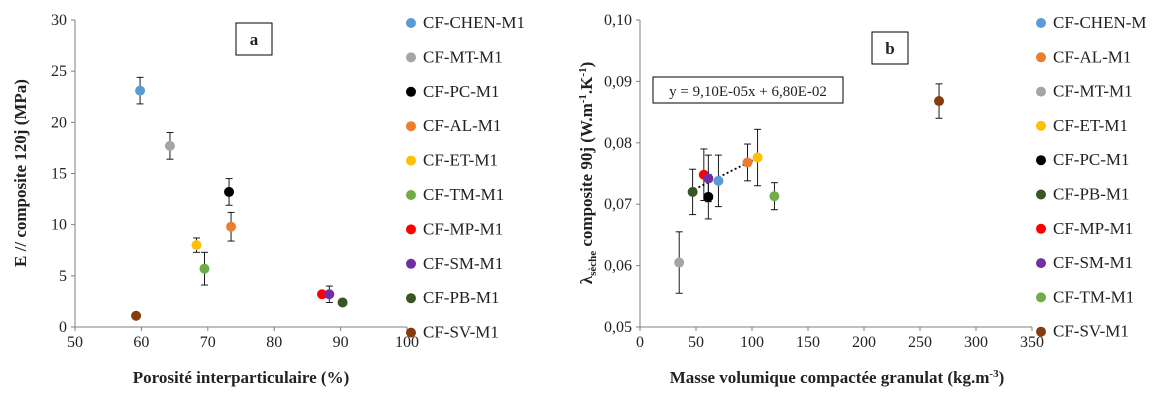 The height and width of the screenshot is (395, 1165). Describe the element at coordinates (864, 342) in the screenshot. I see `x-tick-label: 200` at that location.